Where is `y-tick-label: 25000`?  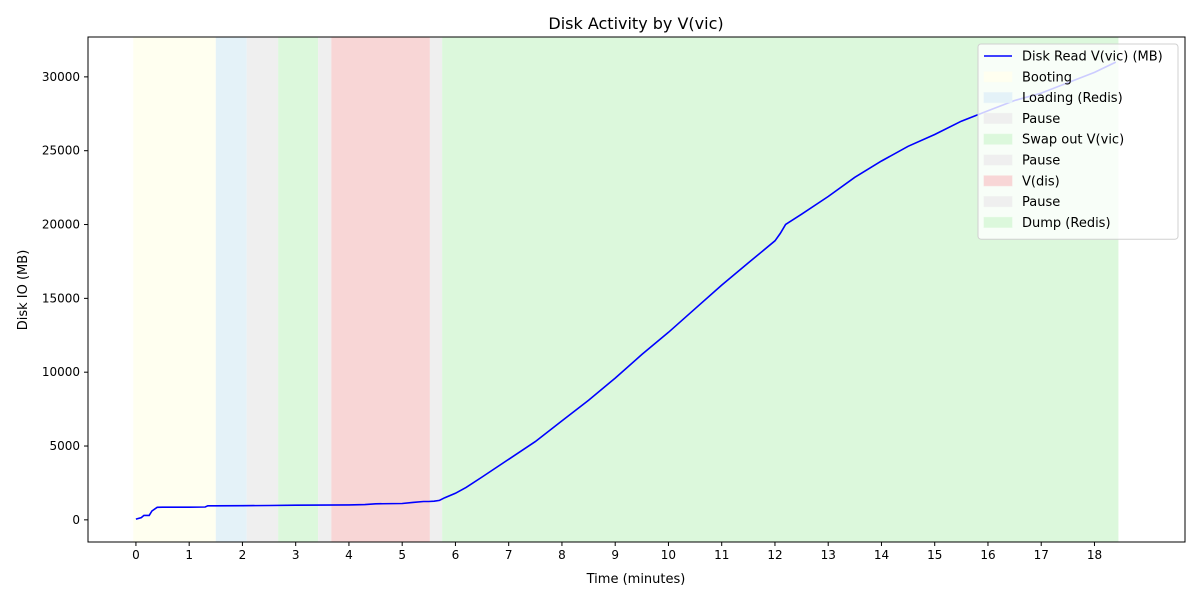 y-tick-label: 25000 is located at coordinates (61, 151).